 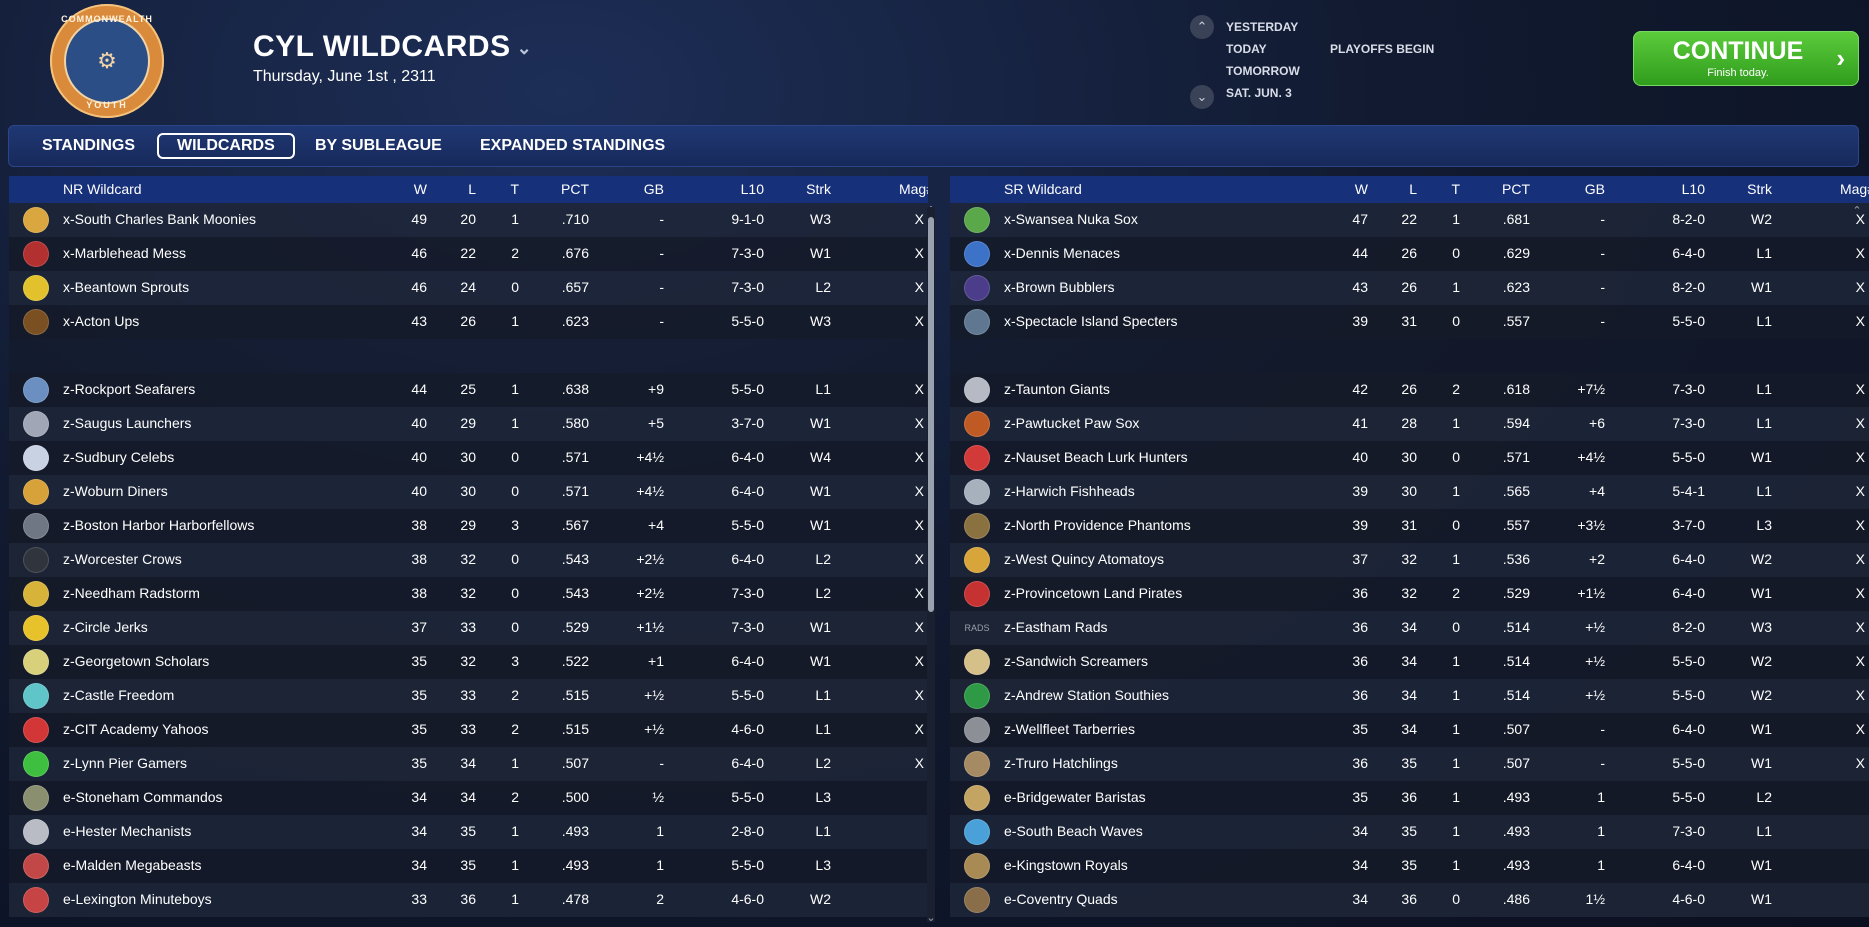 I want to click on team-name: z-CIT Academy Yahoos, so click(x=136, y=729).